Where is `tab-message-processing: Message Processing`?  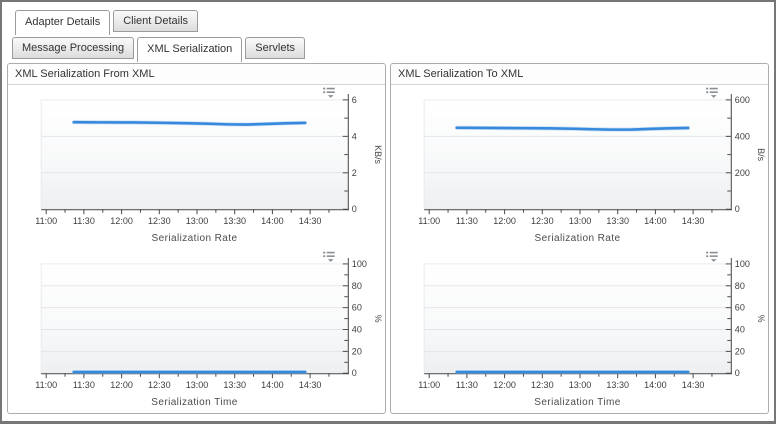
tab-message-processing: Message Processing is located at coordinates (73, 48).